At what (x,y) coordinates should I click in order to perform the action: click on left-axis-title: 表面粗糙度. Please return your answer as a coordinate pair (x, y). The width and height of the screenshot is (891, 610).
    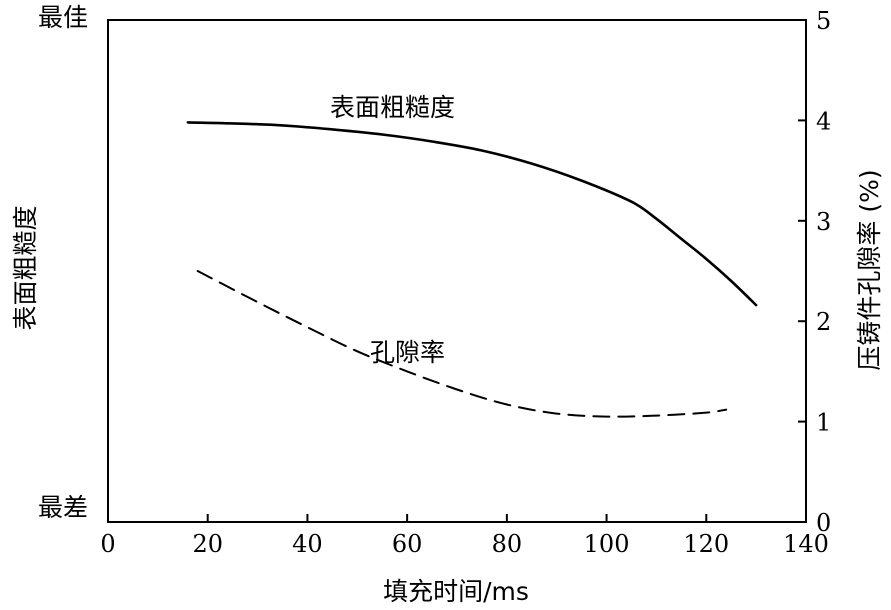
    Looking at the image, I should click on (25, 267).